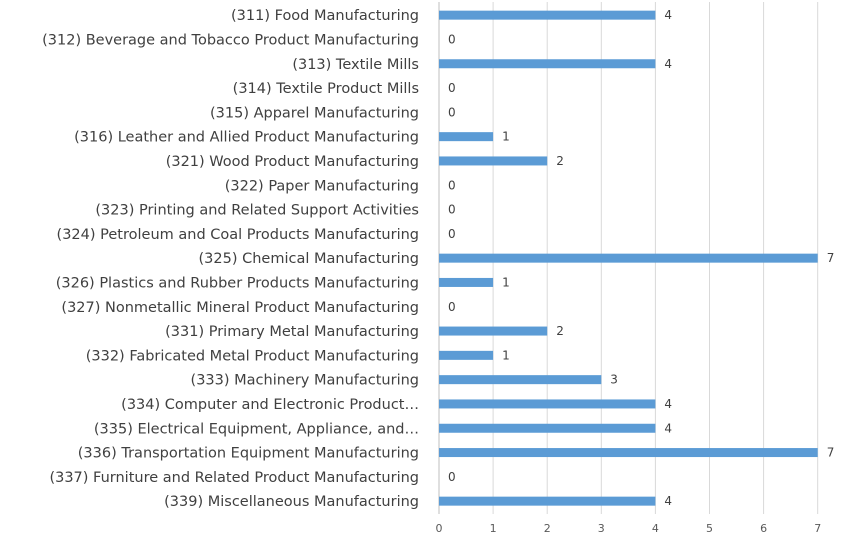  Describe the element at coordinates (817, 528) in the screenshot. I see `x-tick-label: 7` at that location.